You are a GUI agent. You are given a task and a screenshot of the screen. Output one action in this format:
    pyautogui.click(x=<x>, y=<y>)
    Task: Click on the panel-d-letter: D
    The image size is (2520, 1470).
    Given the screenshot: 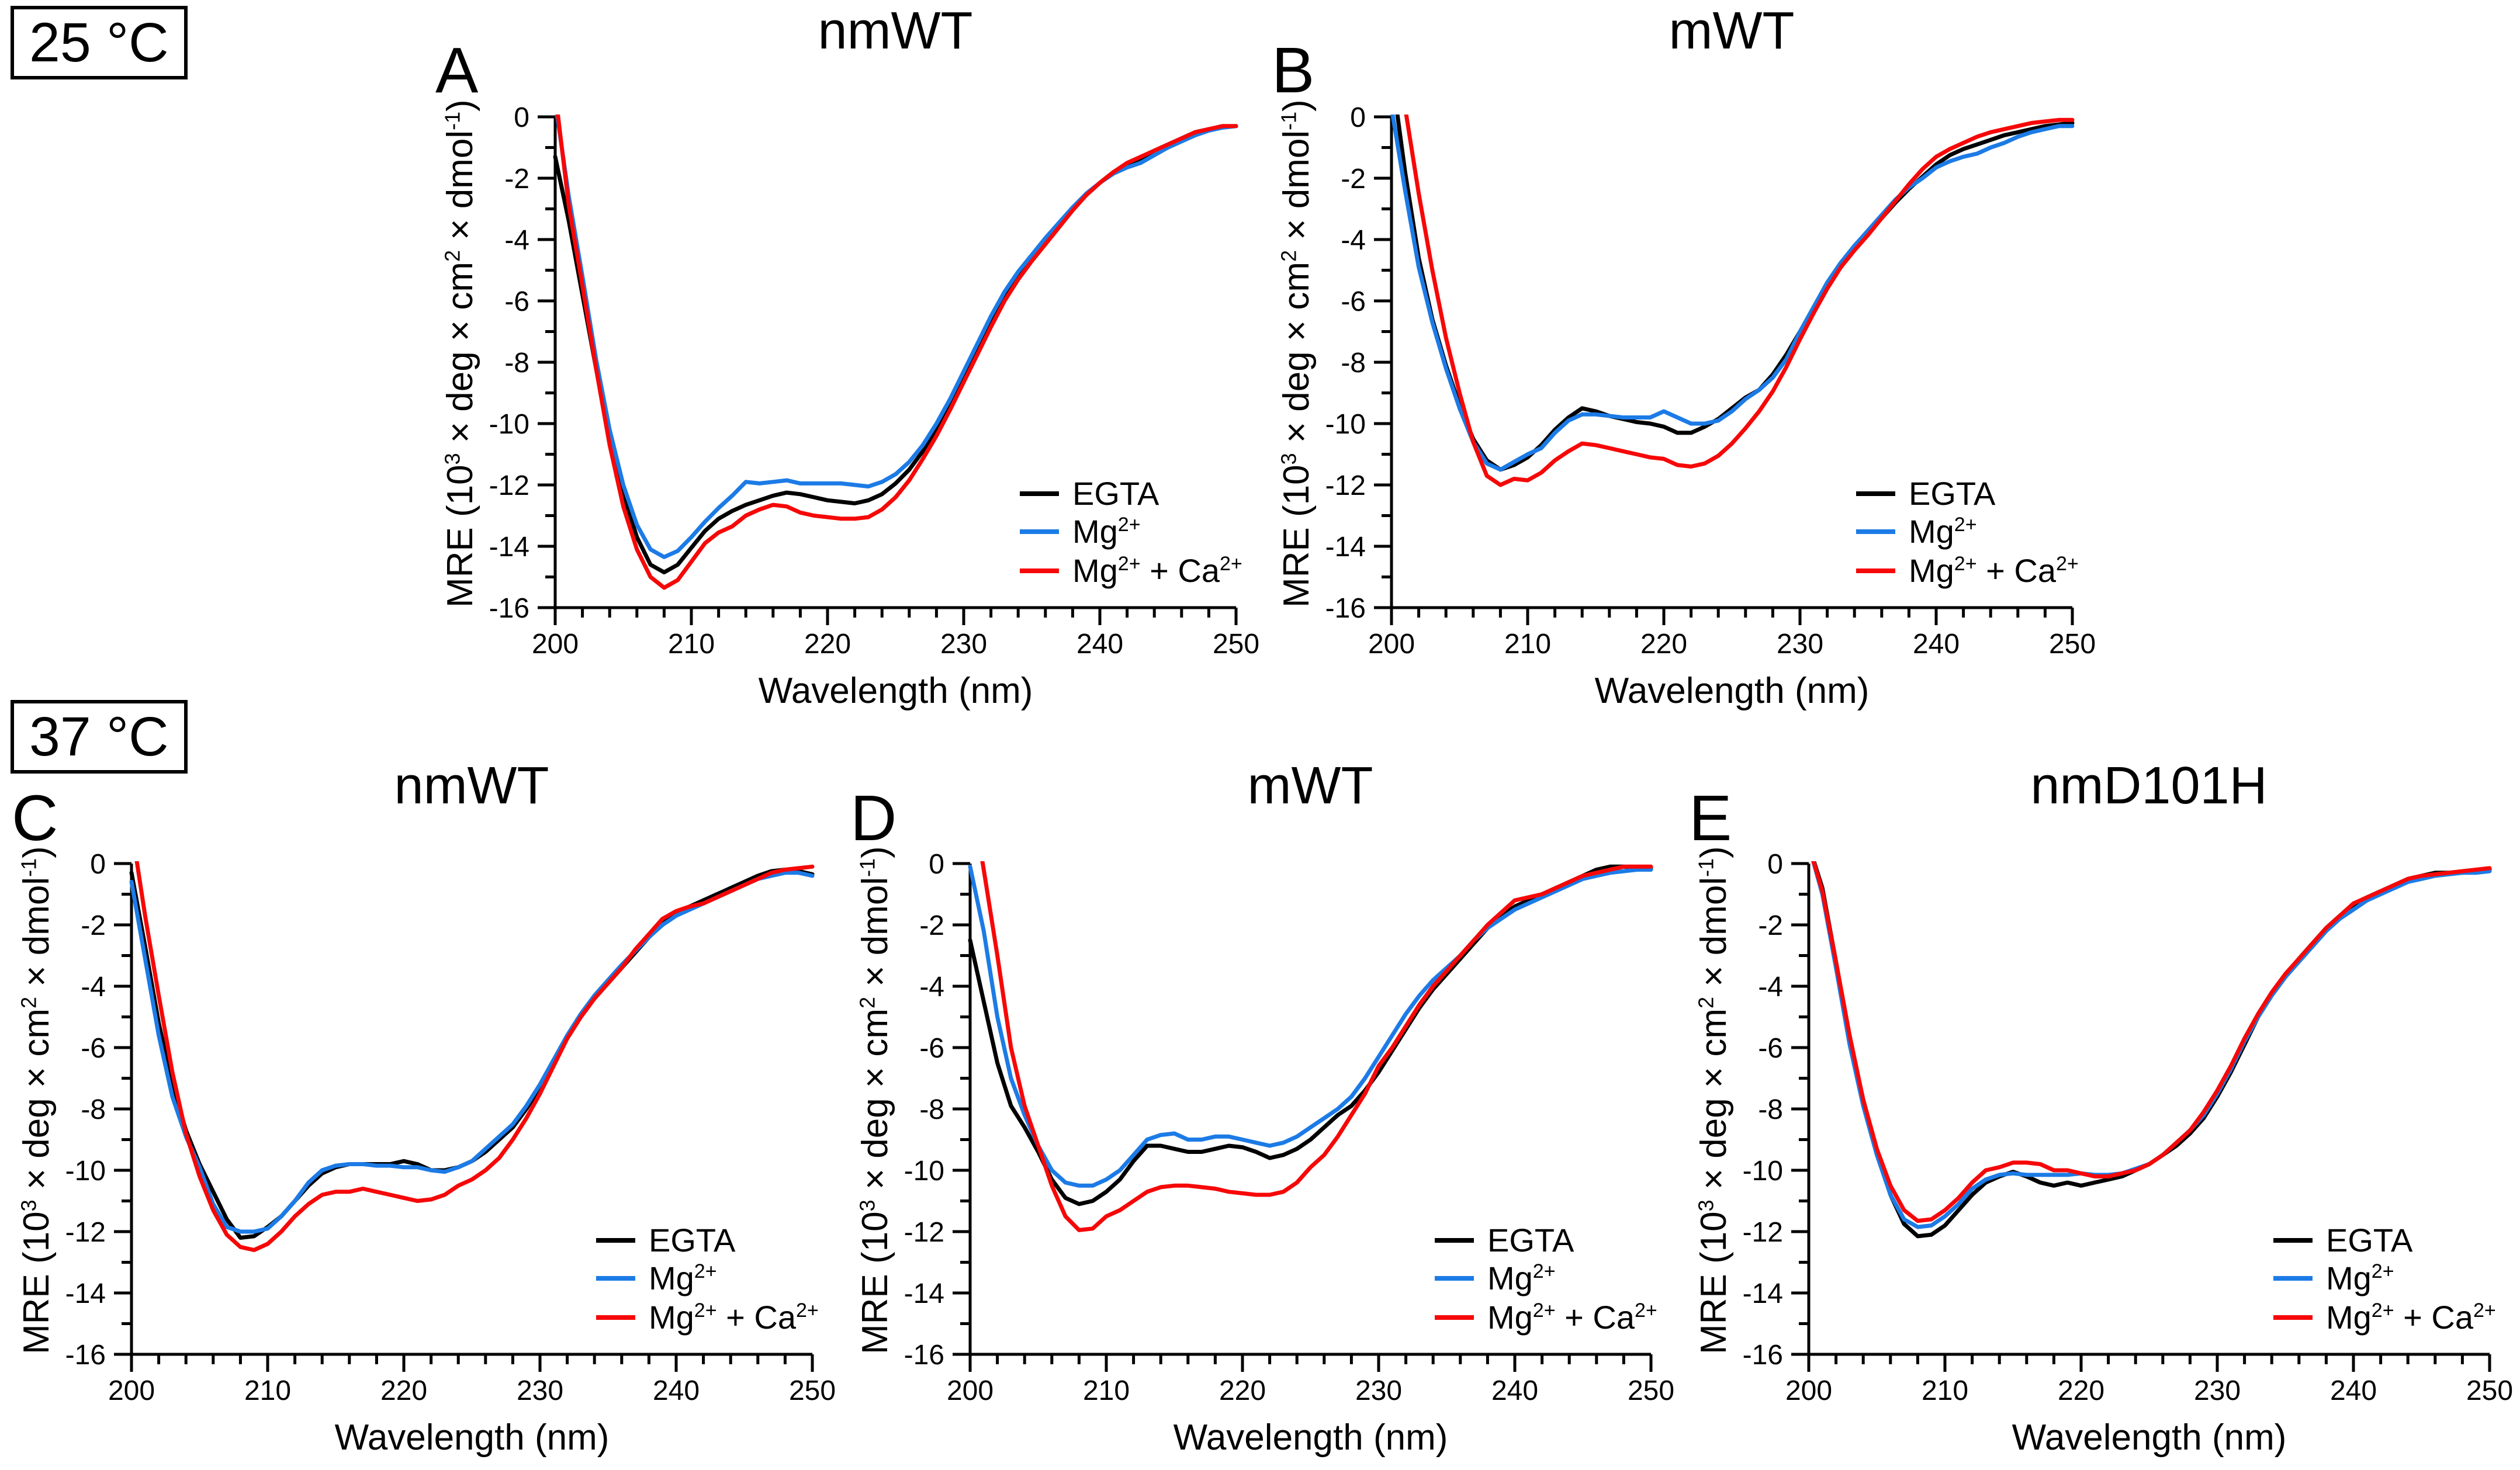 What is the action you would take?
    pyautogui.click(x=873, y=818)
    